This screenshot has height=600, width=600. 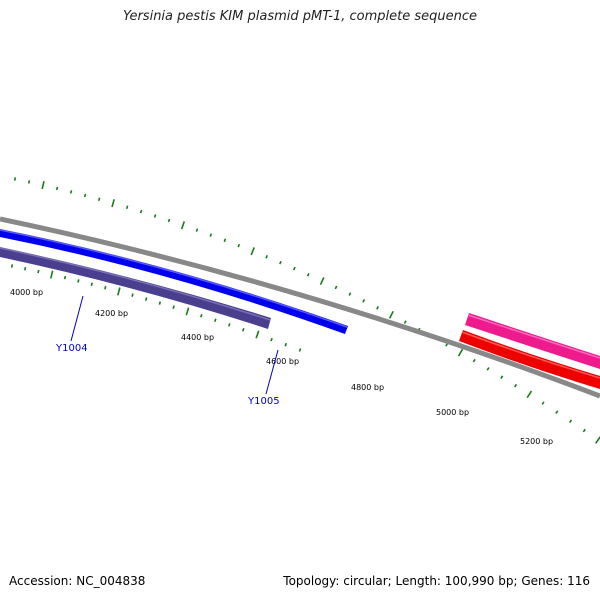 What do you see at coordinates (452, 412) in the screenshot?
I see `position-label-5000: 5000 bp` at bounding box center [452, 412].